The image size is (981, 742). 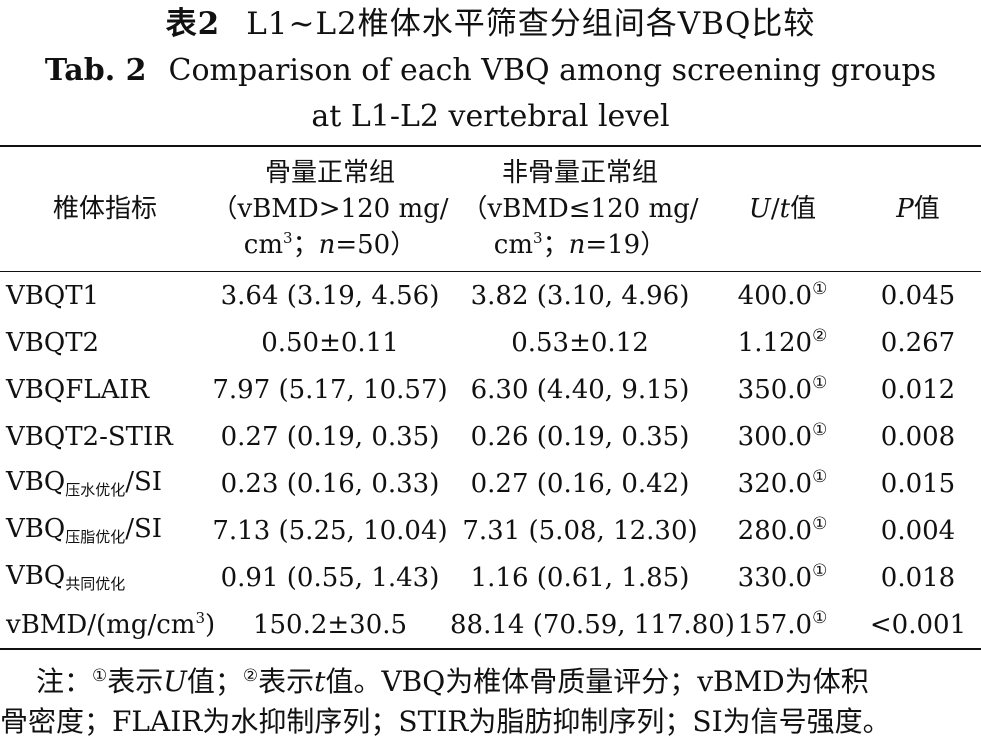 What do you see at coordinates (89, 436) in the screenshot?
I see `indicator-main: VBQT2-STIR` at bounding box center [89, 436].